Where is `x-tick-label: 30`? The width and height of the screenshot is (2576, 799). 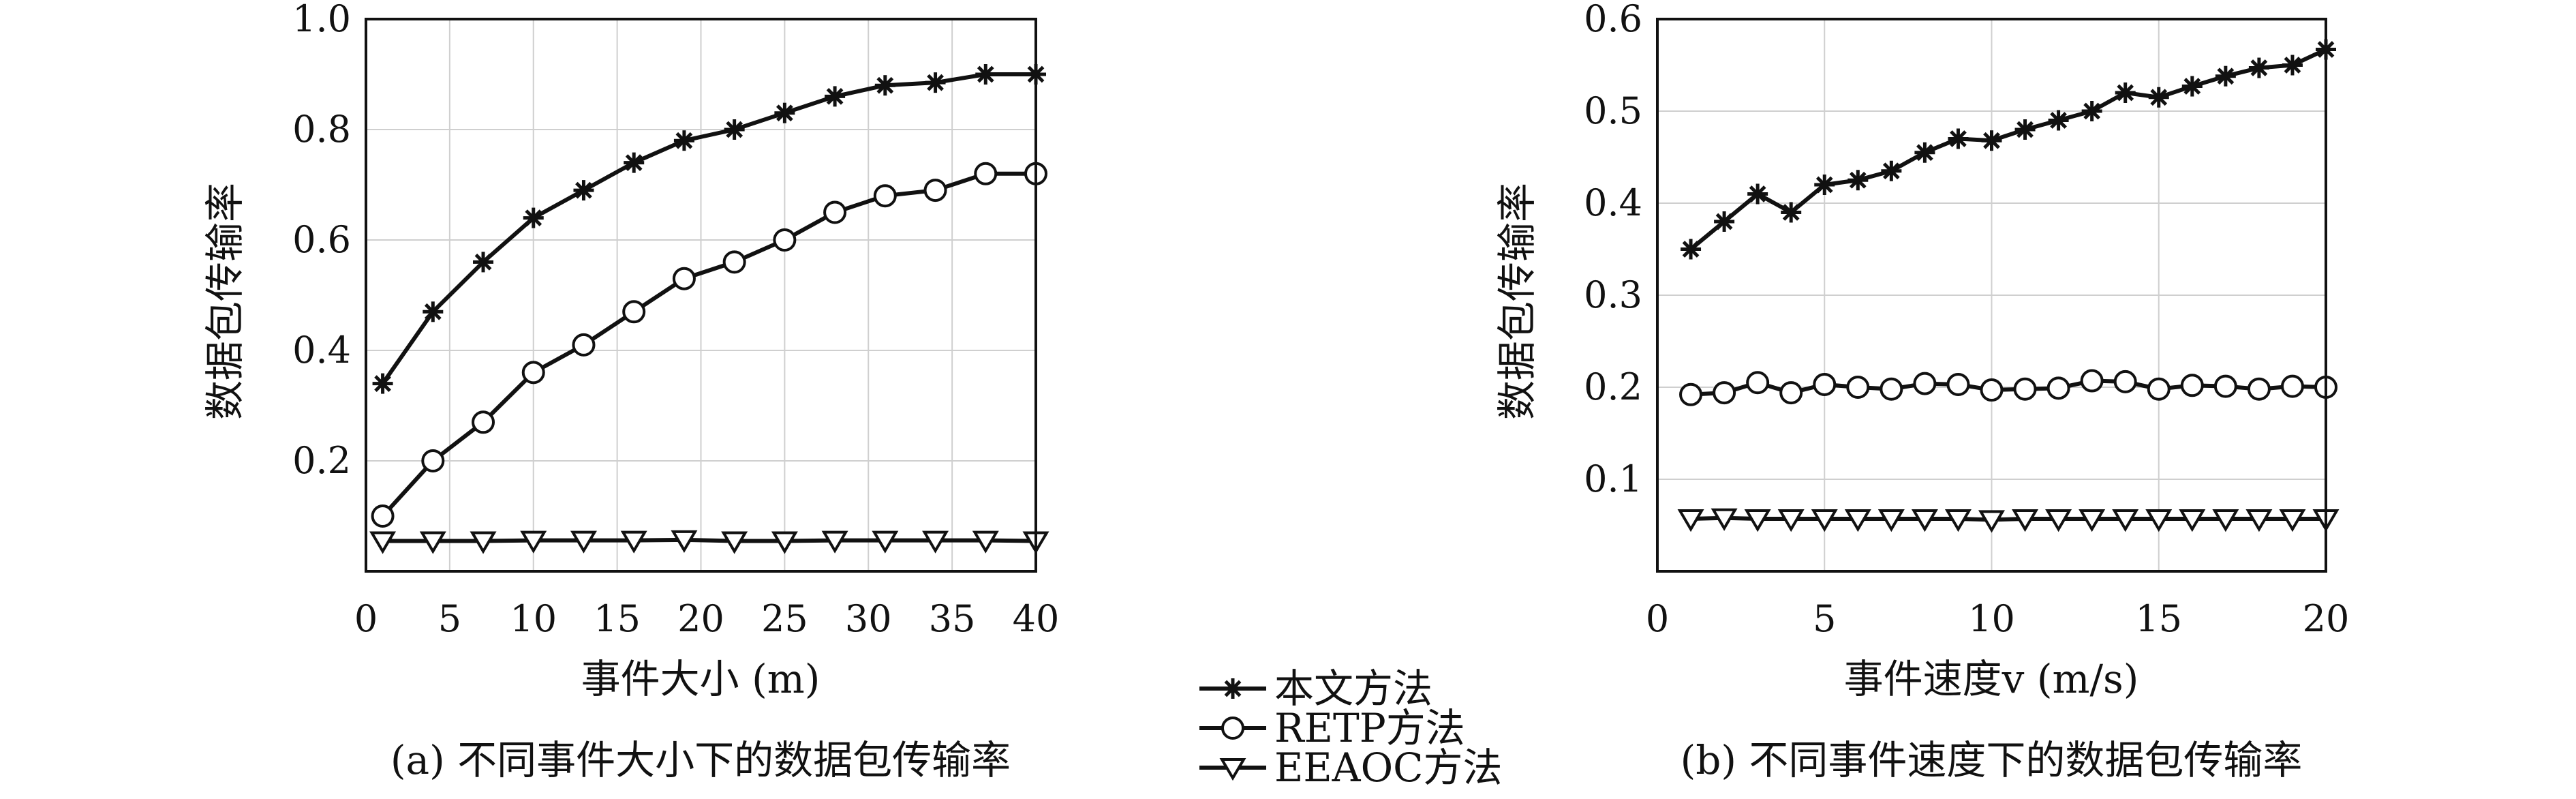 x-tick-label: 30 is located at coordinates (868, 618).